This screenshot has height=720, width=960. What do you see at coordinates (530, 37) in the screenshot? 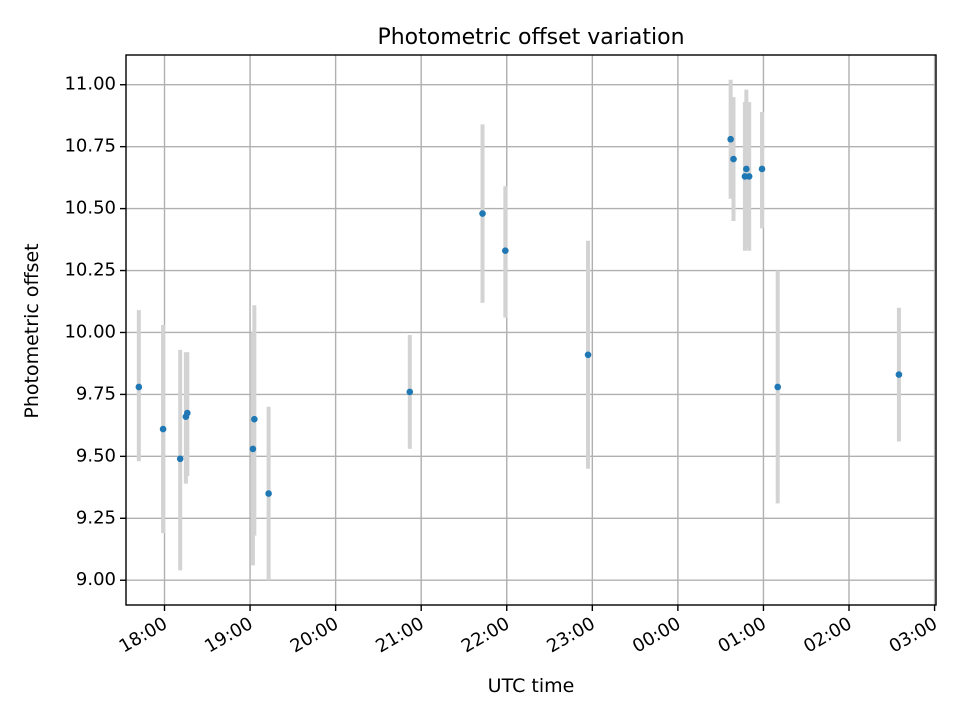
I see `chart-title: Photometric offset variation` at bounding box center [530, 37].